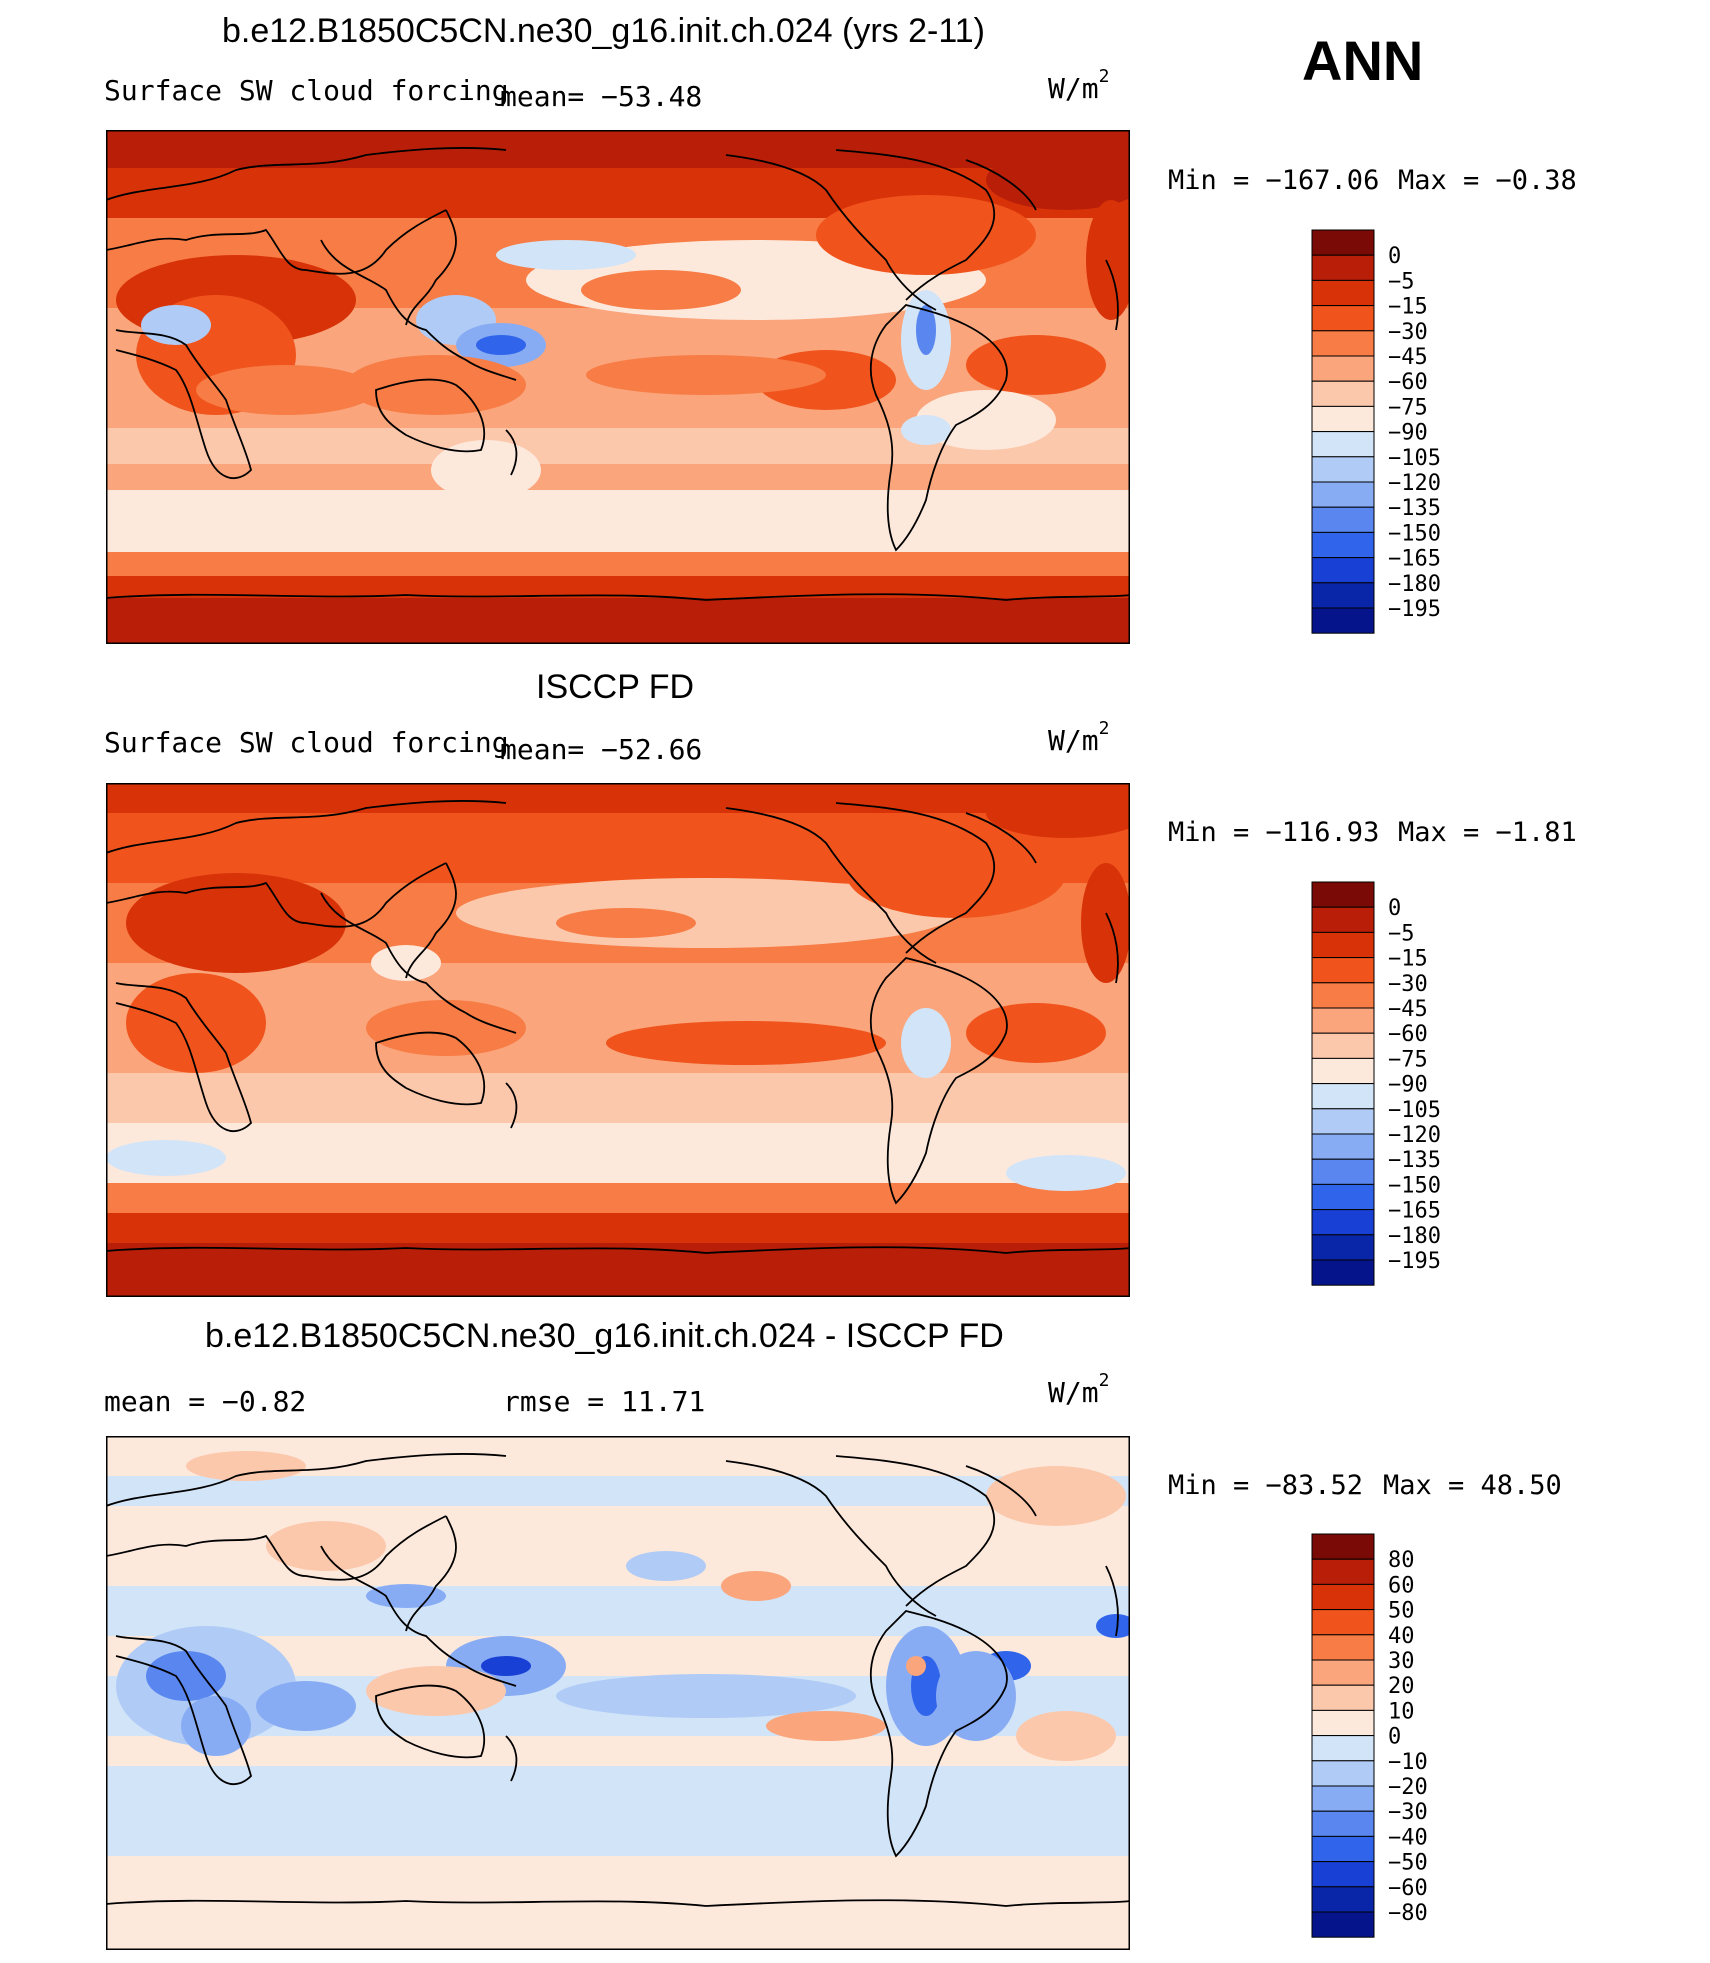 The height and width of the screenshot is (1963, 1710). I want to click on colorbar-label: −50, so click(1408, 1863).